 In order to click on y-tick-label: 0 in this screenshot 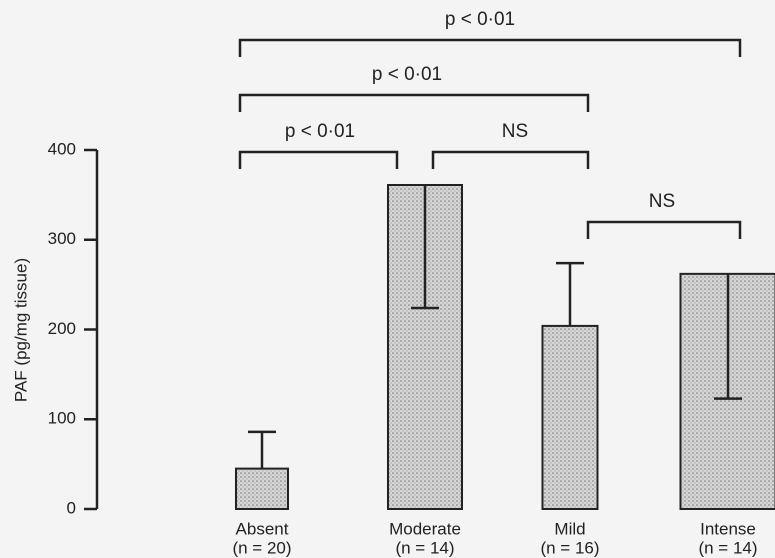, I will do `click(71, 507)`.